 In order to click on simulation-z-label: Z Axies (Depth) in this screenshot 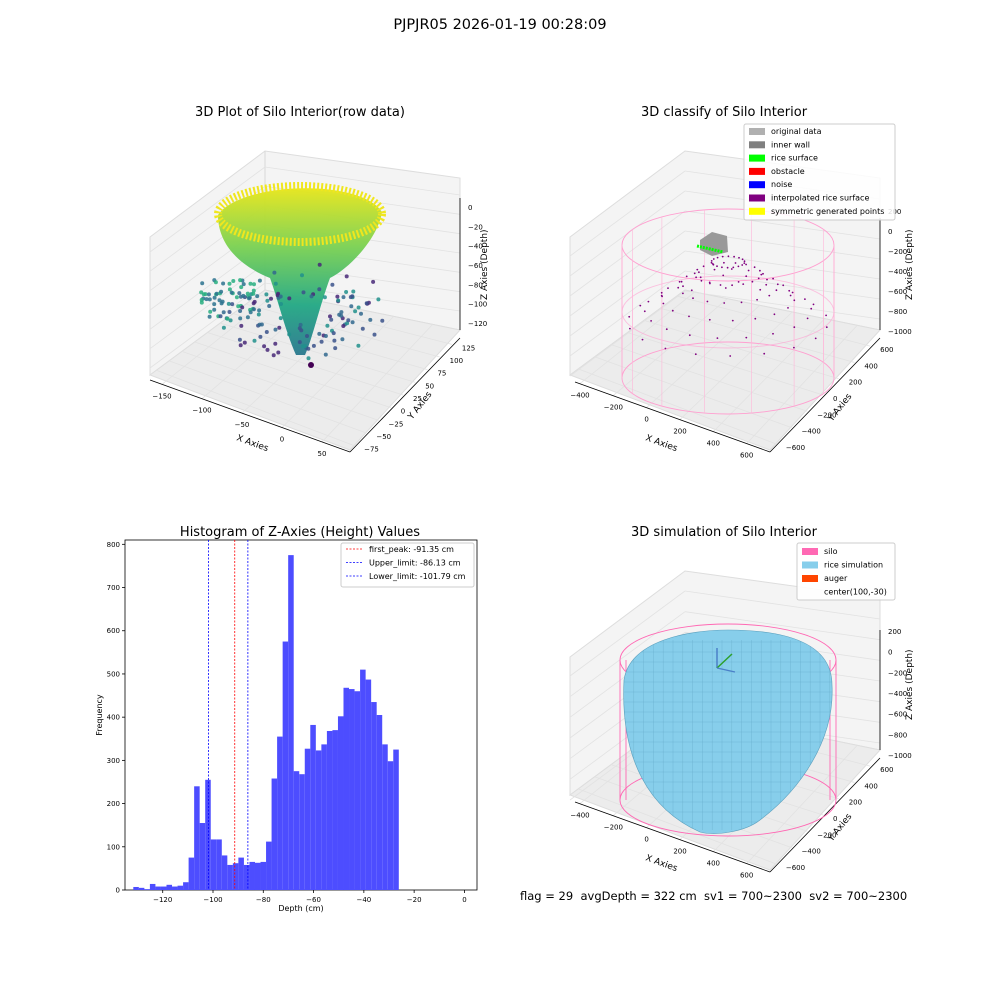, I will do `click(910, 684)`.